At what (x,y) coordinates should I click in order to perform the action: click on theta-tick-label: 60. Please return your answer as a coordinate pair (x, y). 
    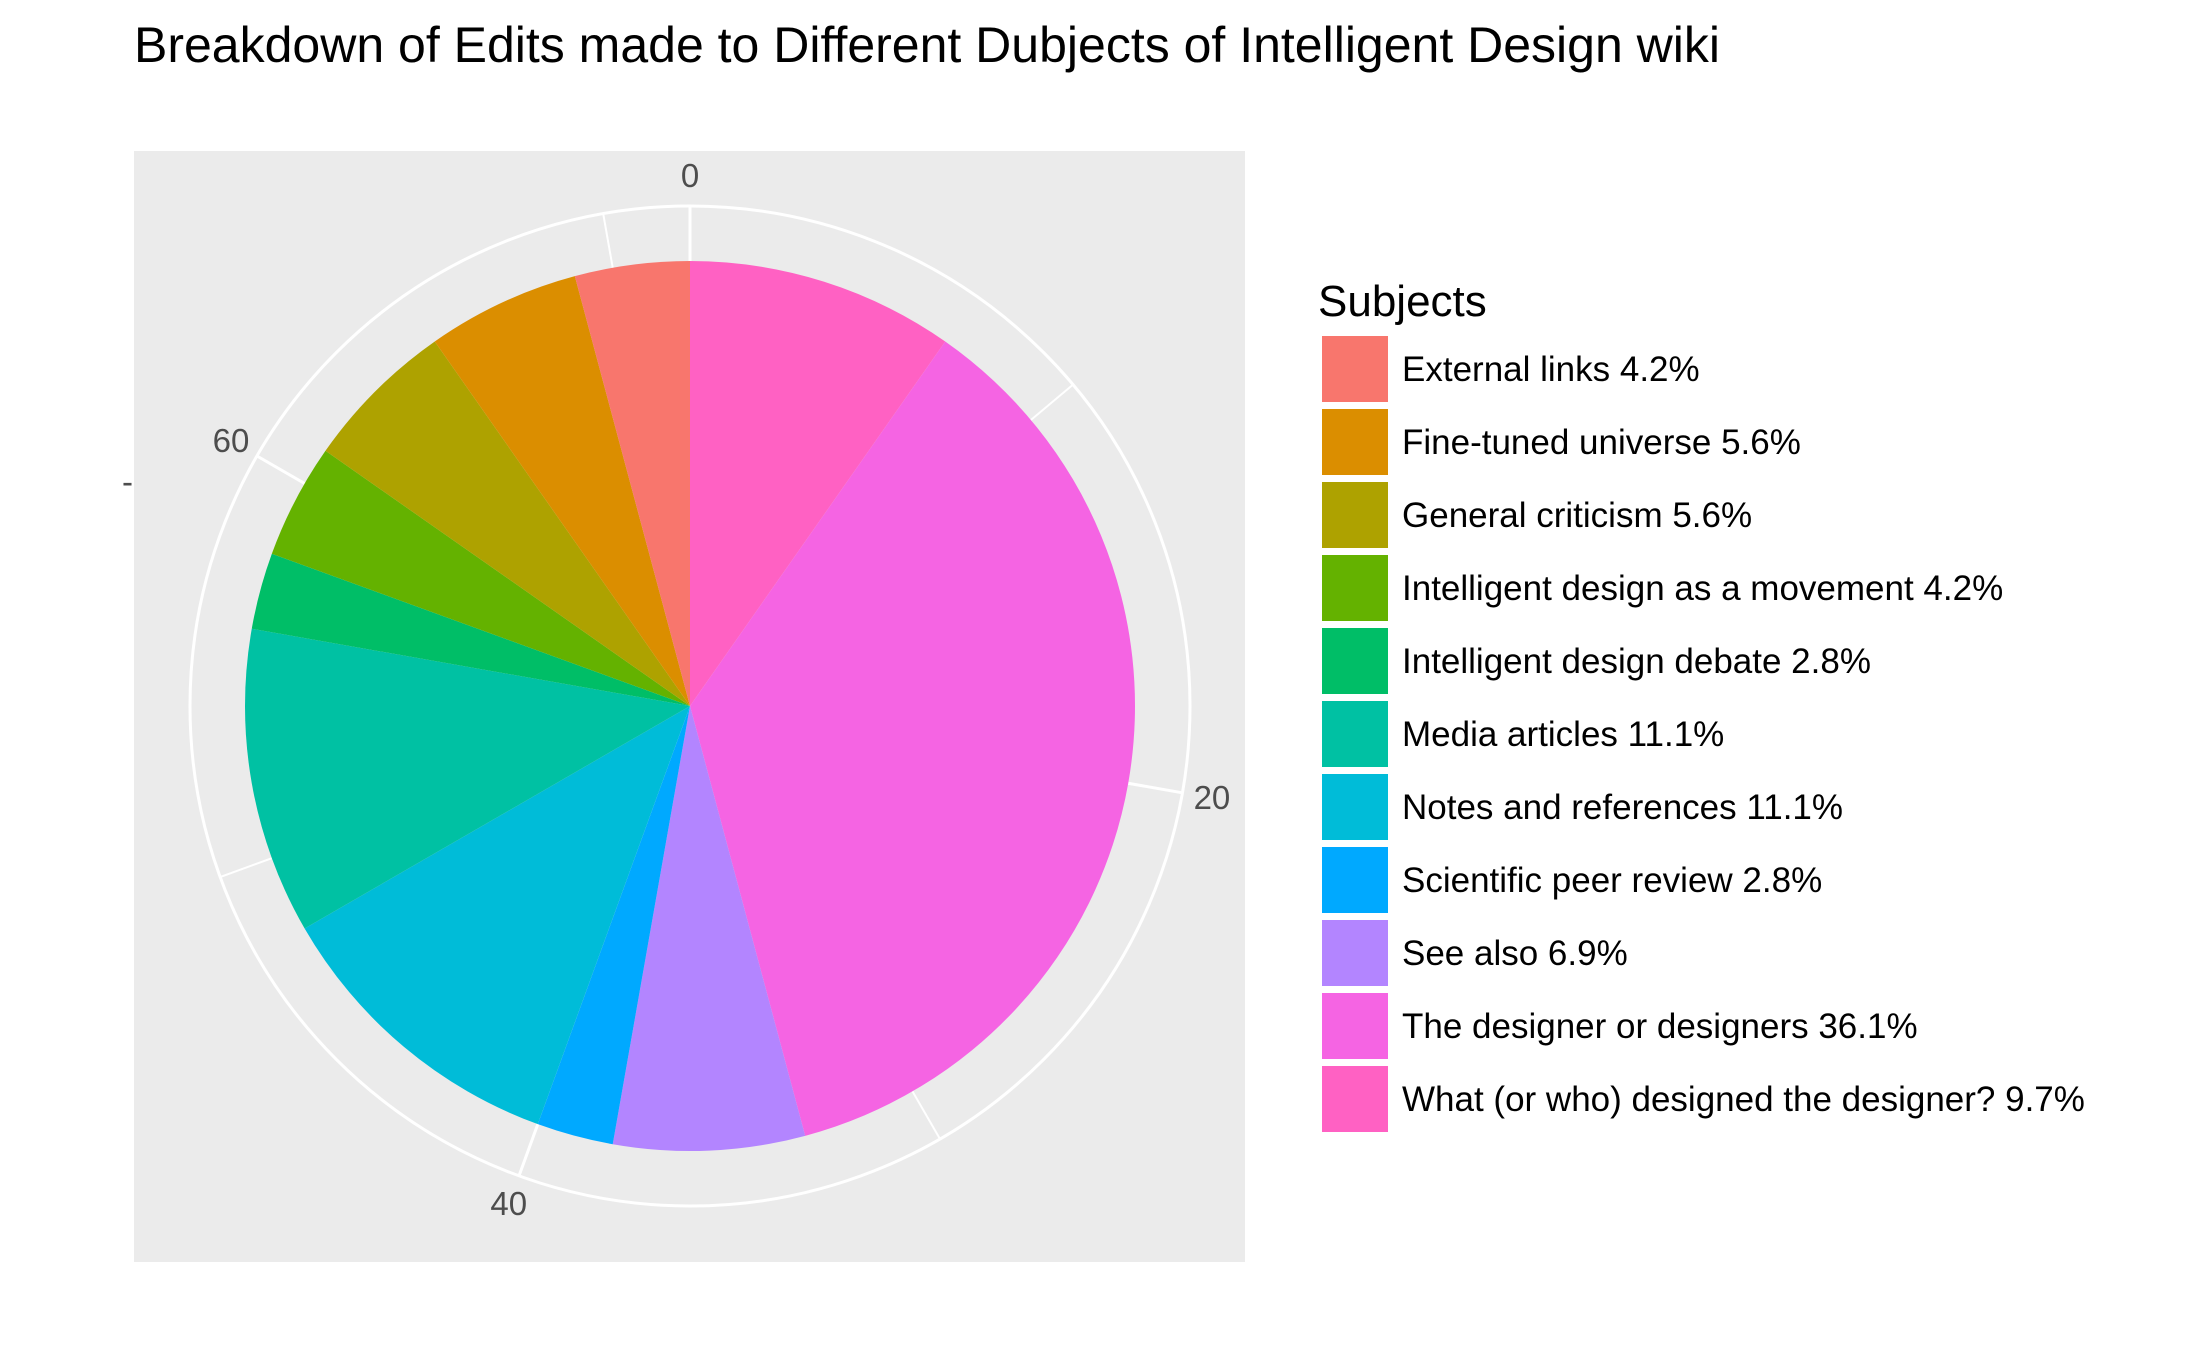
    Looking at the image, I should click on (231, 440).